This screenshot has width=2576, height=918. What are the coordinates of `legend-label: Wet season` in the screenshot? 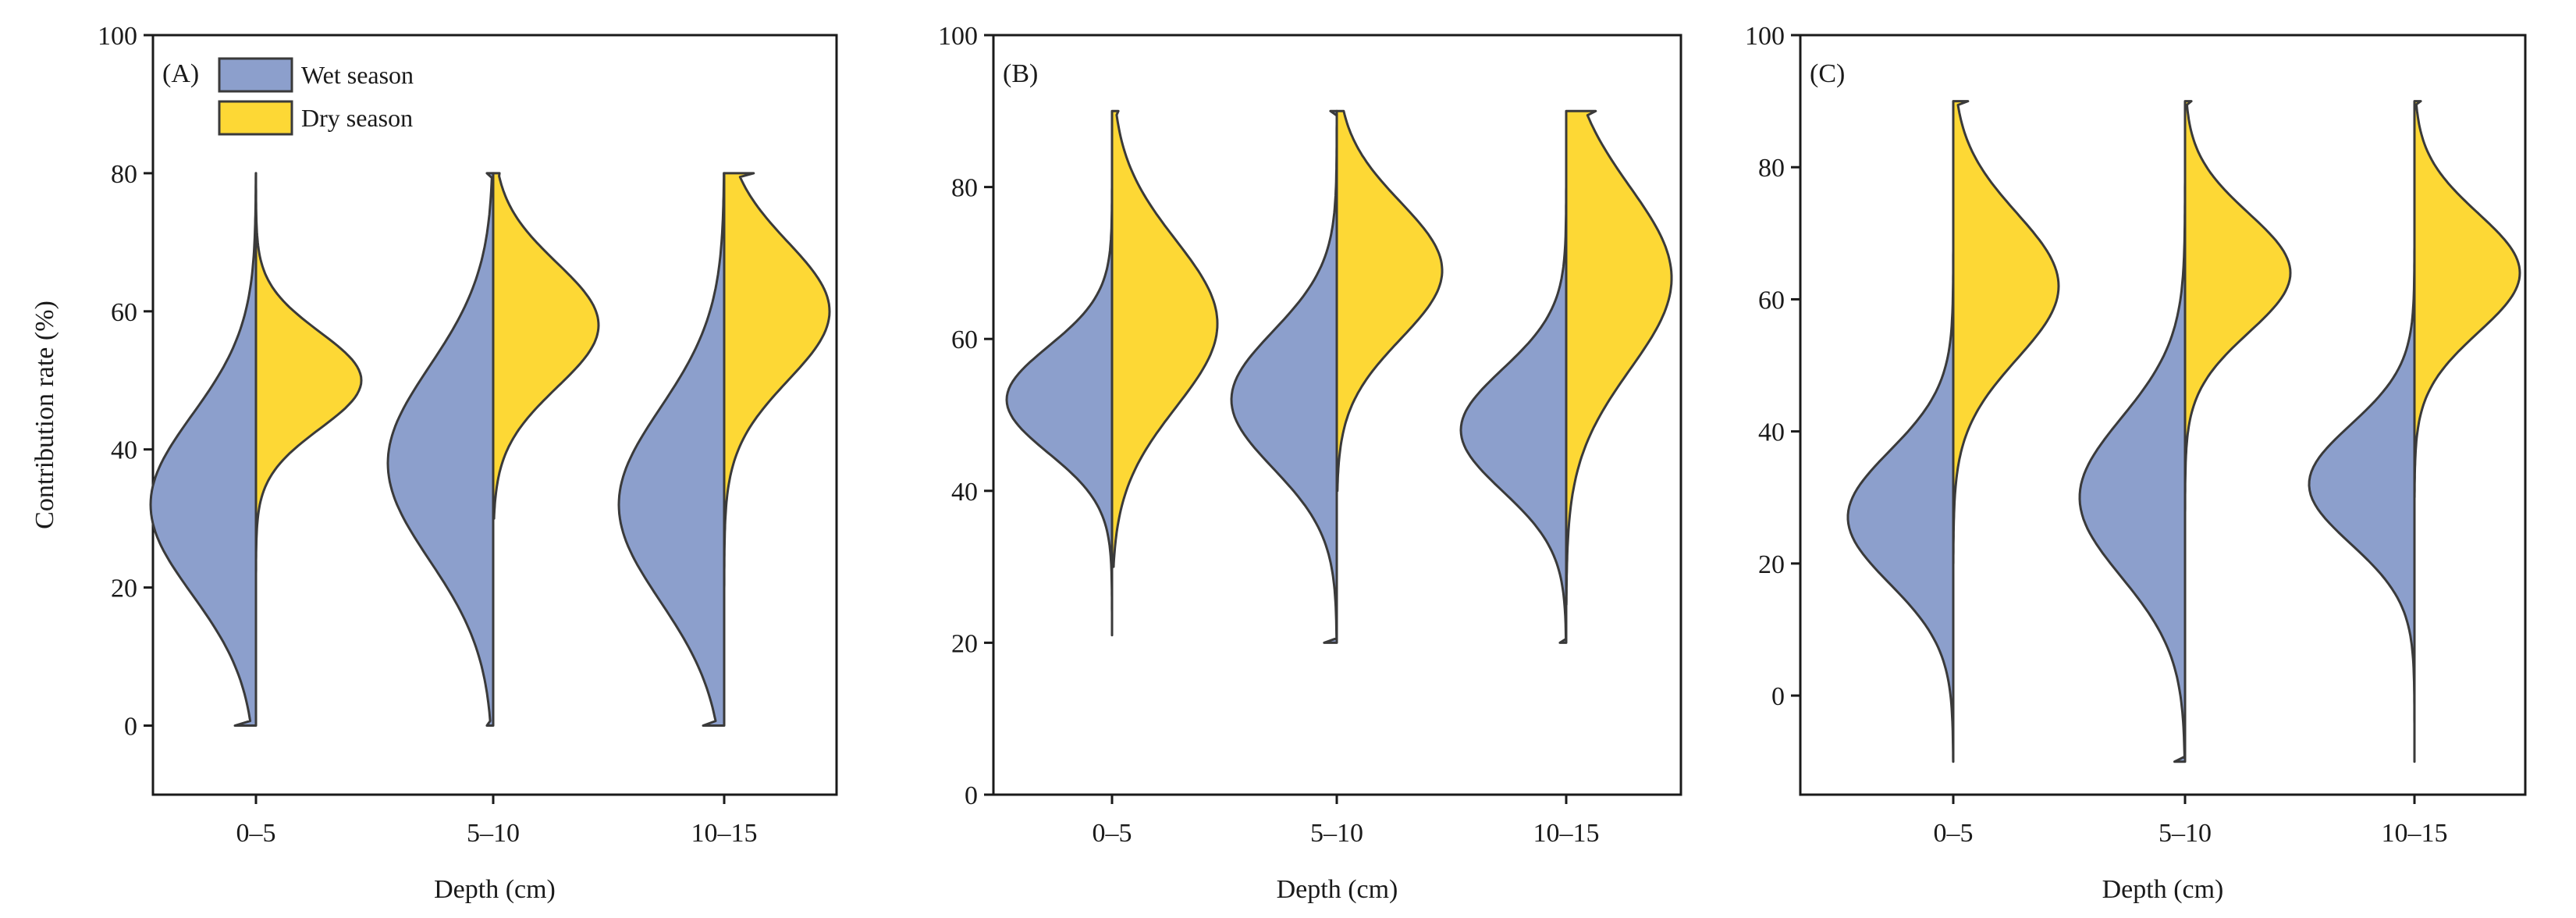 It's located at (357, 75).